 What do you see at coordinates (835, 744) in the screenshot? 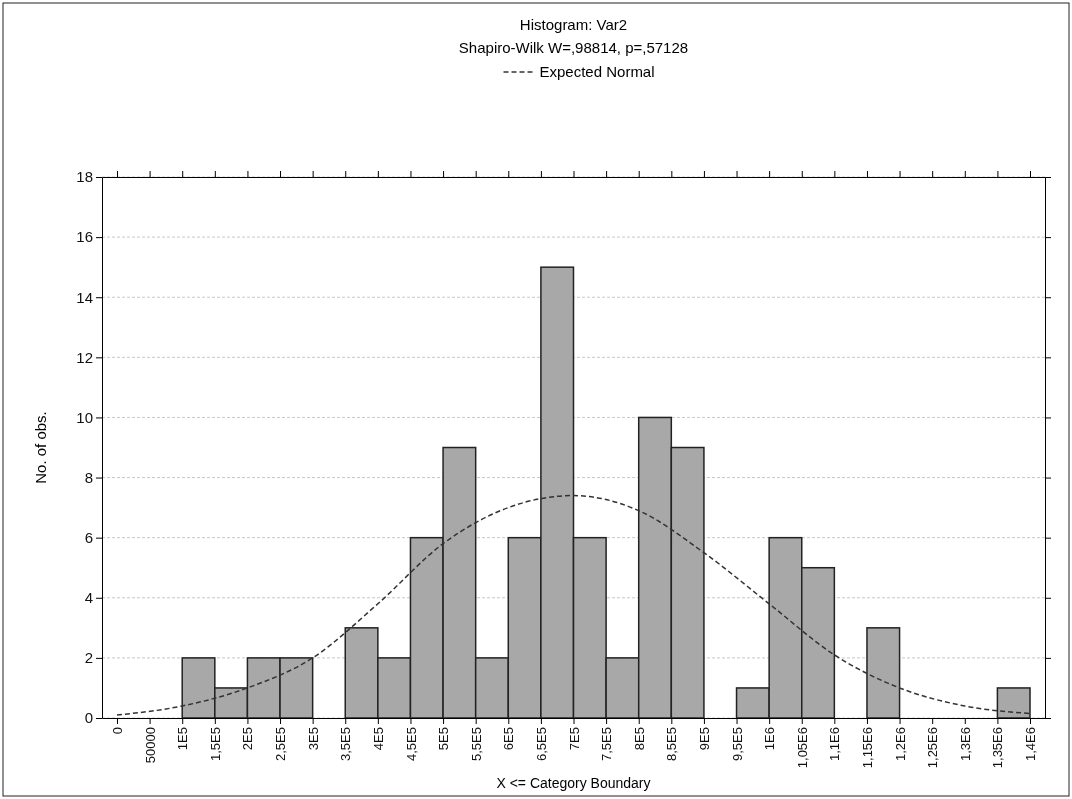
I see `x-tick-label: 1,1E6` at bounding box center [835, 744].